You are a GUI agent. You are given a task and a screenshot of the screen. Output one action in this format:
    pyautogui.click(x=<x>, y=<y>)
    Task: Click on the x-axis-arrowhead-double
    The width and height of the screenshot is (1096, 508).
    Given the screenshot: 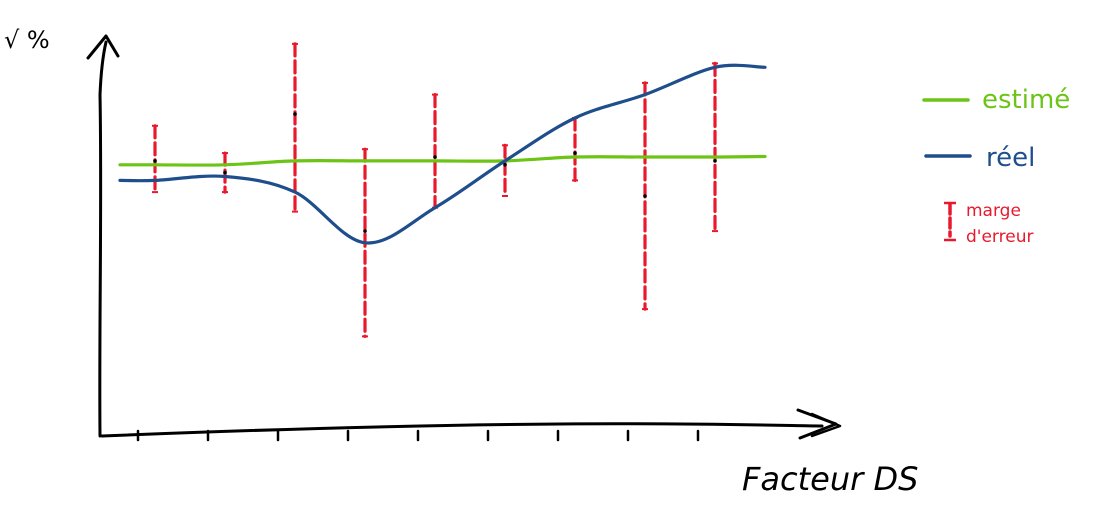 What is the action you would take?
    pyautogui.click(x=826, y=425)
    